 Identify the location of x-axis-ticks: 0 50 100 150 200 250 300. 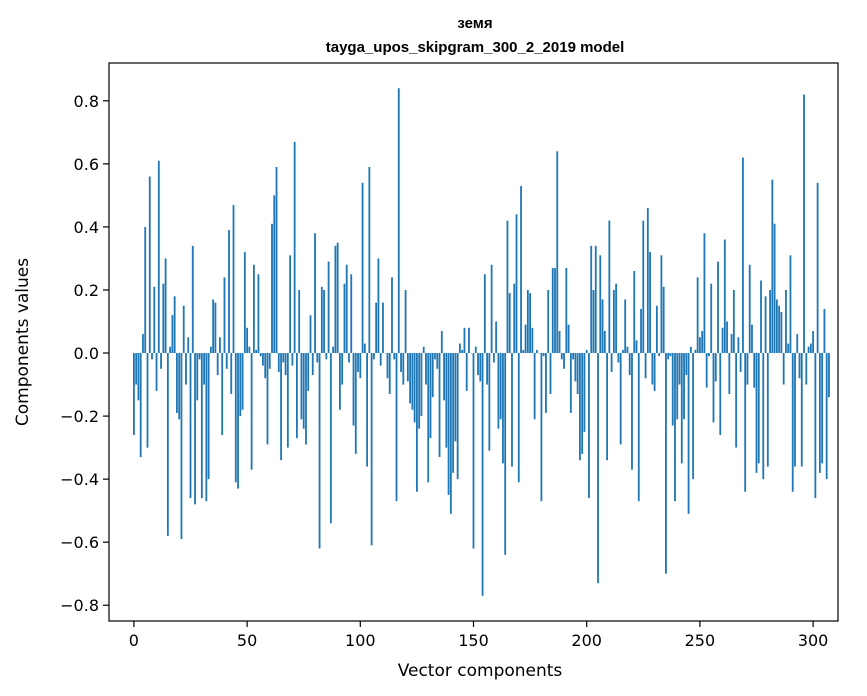
(478, 635).